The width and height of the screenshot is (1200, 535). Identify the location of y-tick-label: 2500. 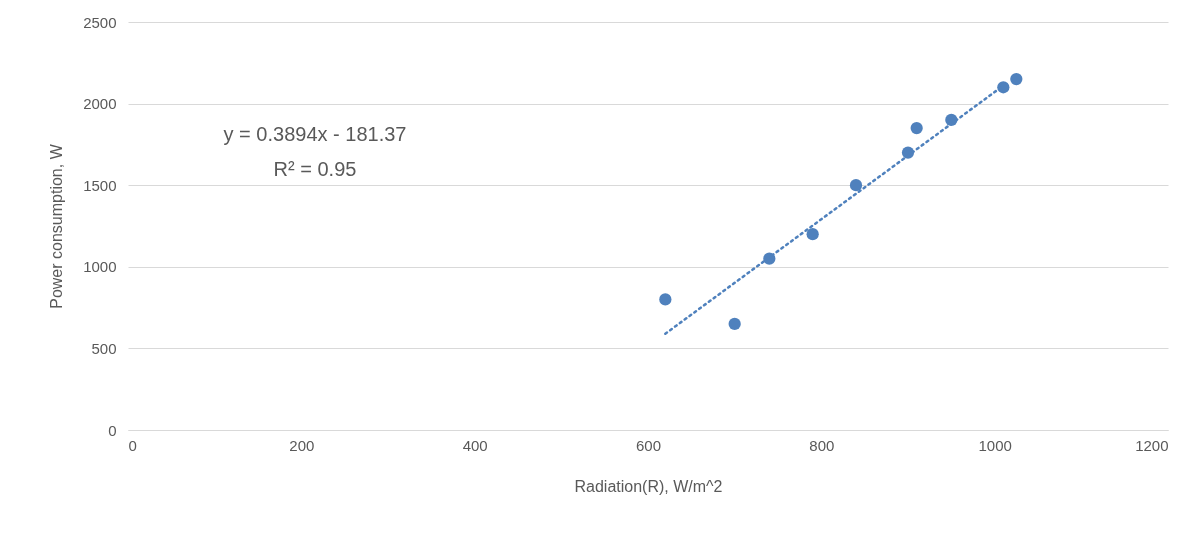
(100, 22).